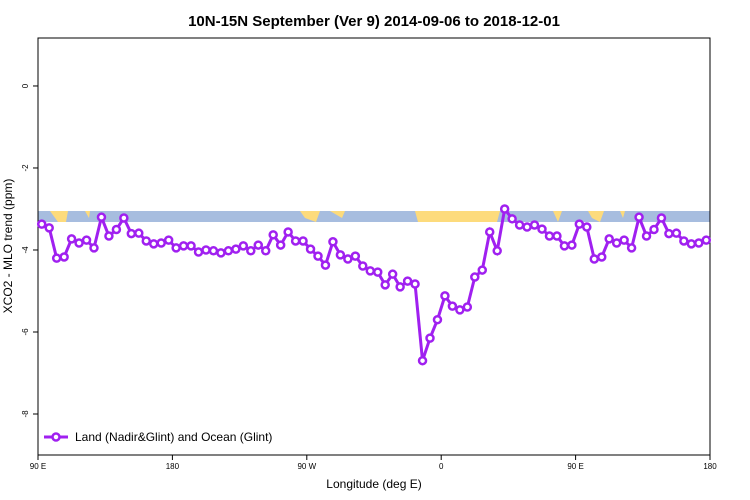 This screenshot has width=750, height=500. Describe the element at coordinates (25, 250) in the screenshot. I see `y-tick-label: -4` at that location.